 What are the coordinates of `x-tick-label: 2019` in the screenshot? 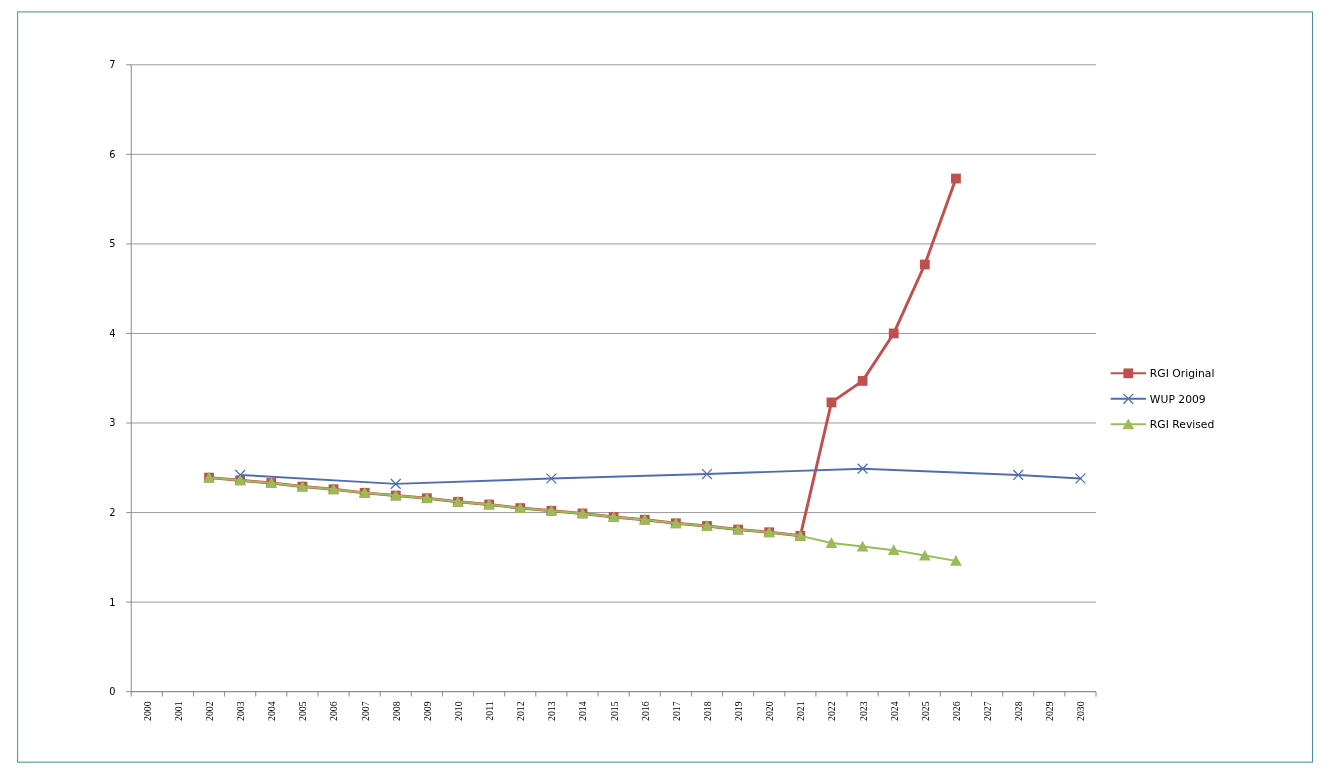 It's located at (739, 711).